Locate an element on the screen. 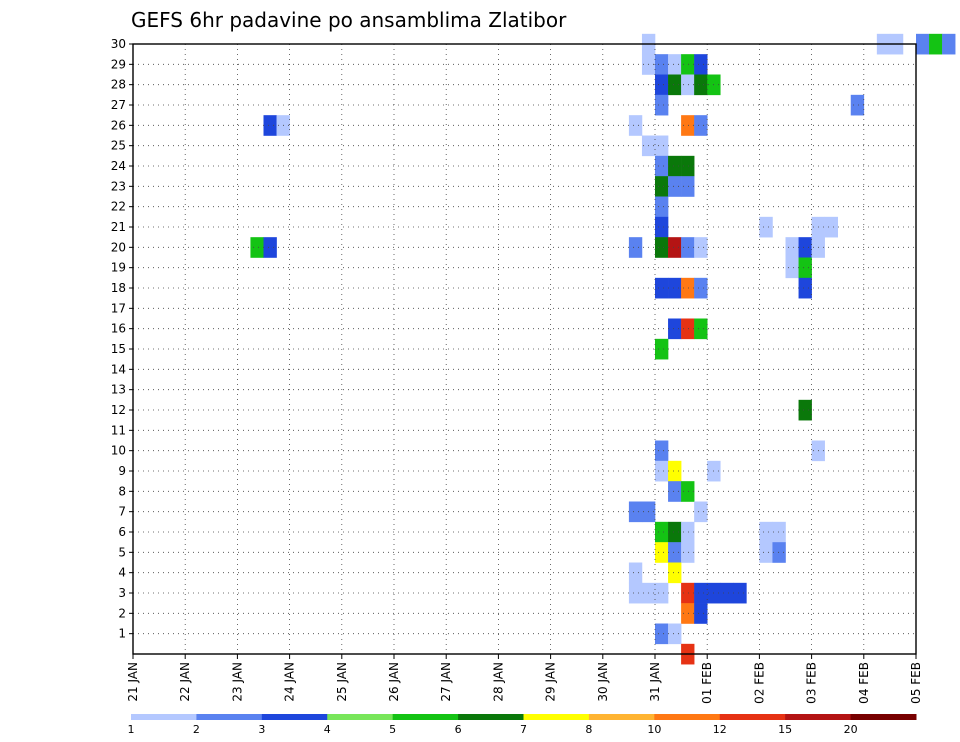 The height and width of the screenshot is (742, 960). legend-label: 12 is located at coordinates (720, 729).